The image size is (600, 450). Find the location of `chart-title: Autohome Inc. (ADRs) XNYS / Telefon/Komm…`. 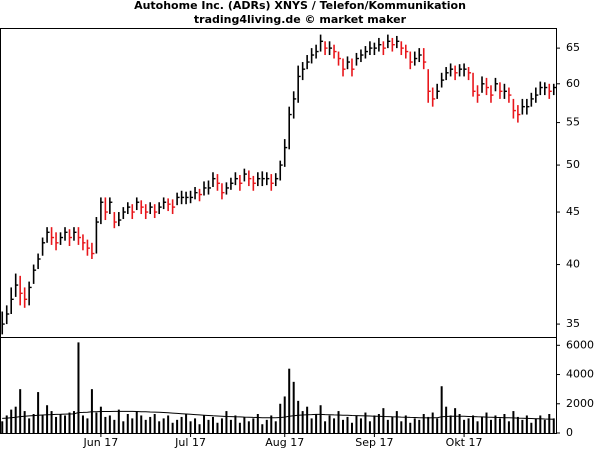

chart-title: Autohome Inc. (ADRs) XNYS / Telefon/Komm… is located at coordinates (300, 6).